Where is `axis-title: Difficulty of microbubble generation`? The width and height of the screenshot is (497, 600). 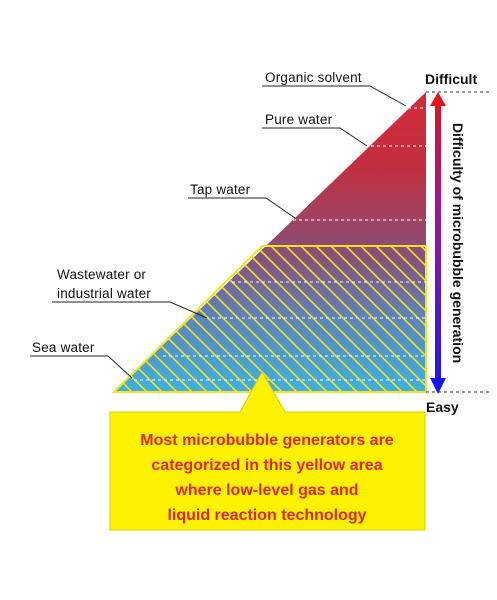
axis-title: Difficulty of microbubble generation is located at coordinates (458, 243).